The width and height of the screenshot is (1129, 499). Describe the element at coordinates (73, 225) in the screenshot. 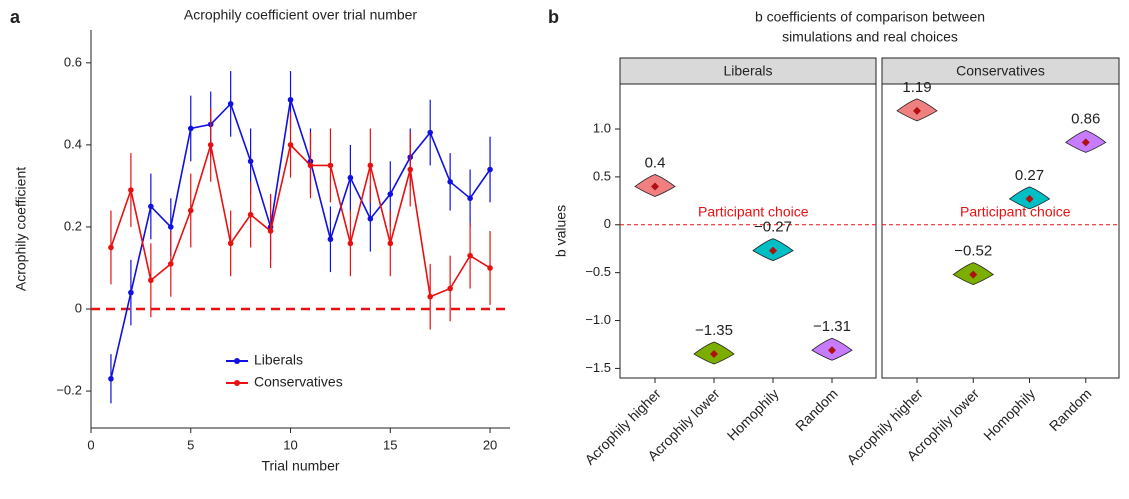

I see `y-tick-label: 0.2` at that location.